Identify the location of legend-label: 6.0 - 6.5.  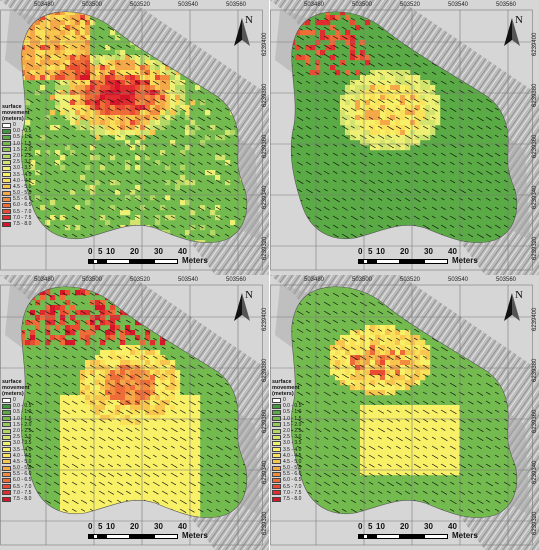
(22, 480).